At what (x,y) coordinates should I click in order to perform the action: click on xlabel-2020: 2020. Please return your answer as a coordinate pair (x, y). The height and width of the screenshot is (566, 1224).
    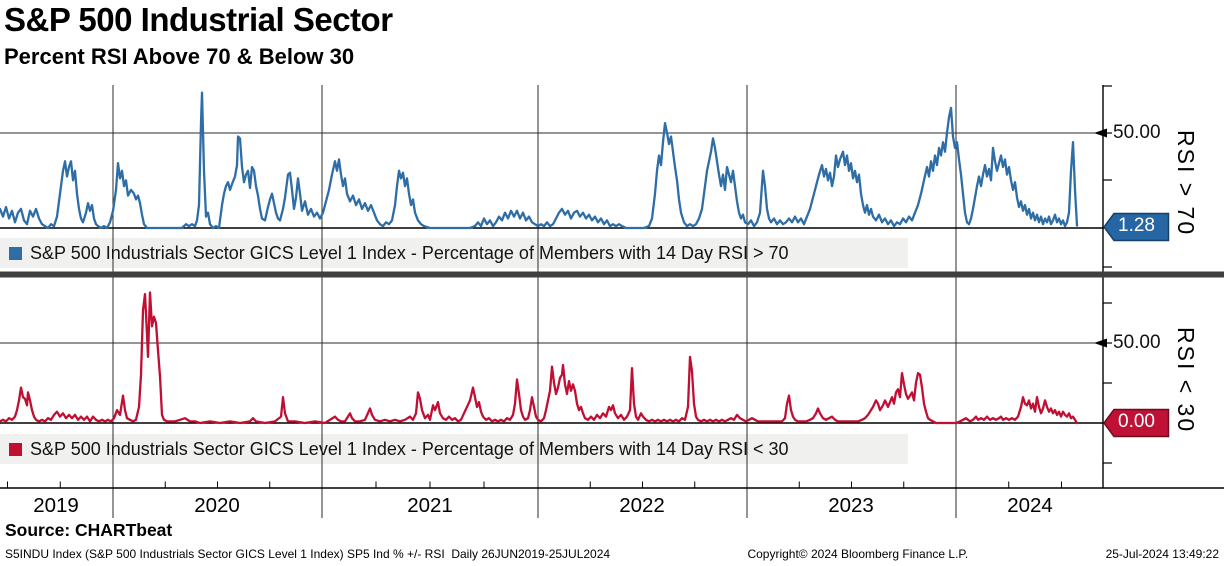
    Looking at the image, I should click on (217, 505).